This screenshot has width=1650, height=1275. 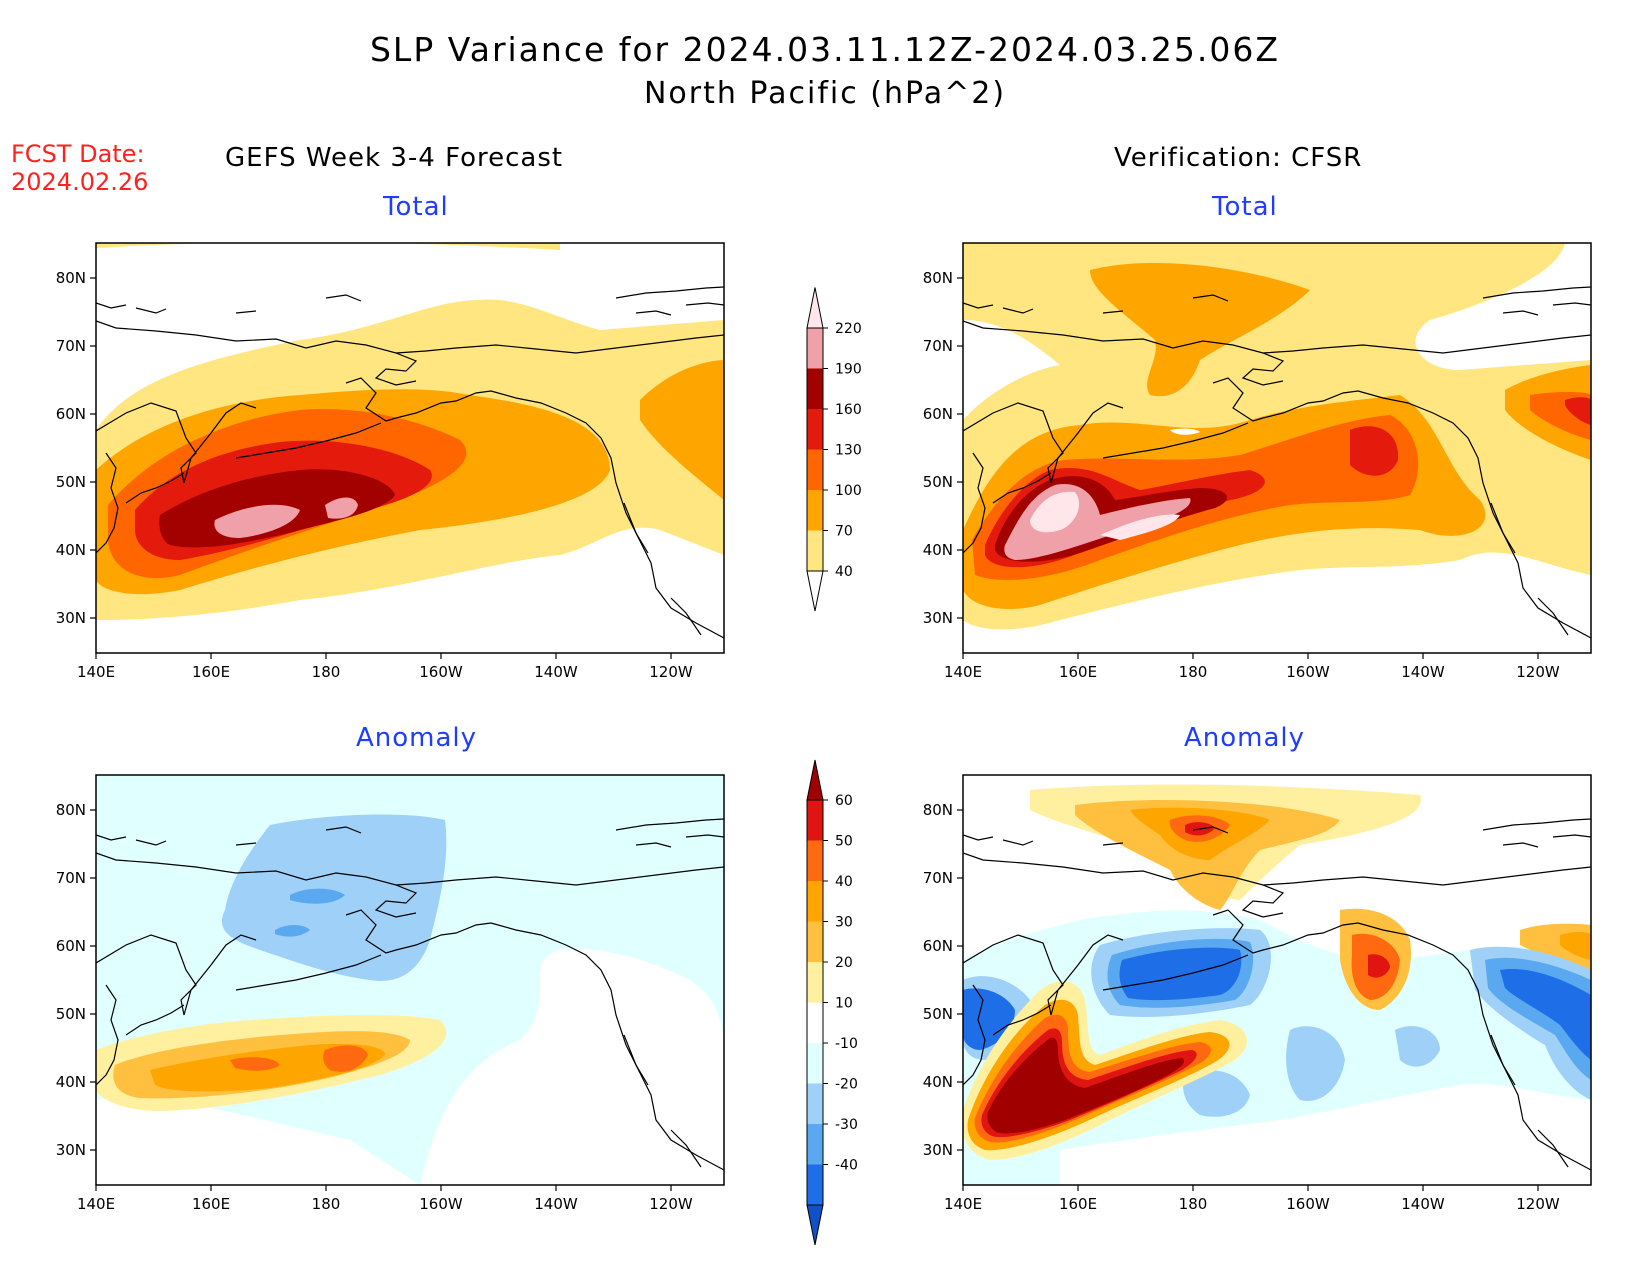 I want to click on verification-total-frame, so click(x=1277, y=448).